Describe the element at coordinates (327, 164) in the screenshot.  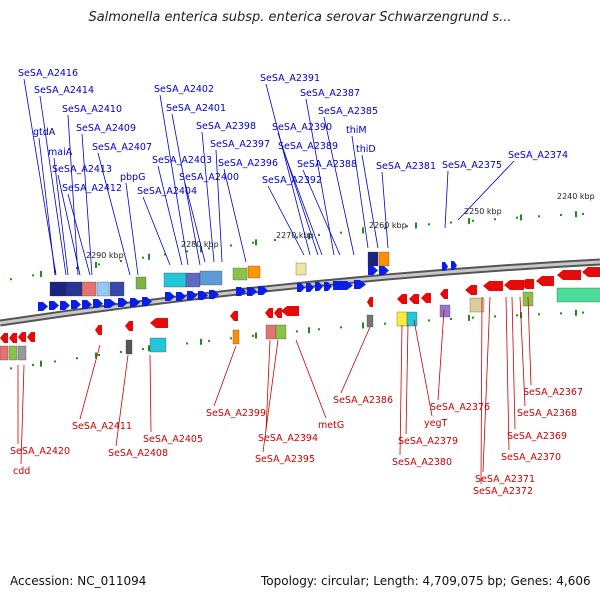
I see `forward-gene-label: SeSA_A2388` at that location.